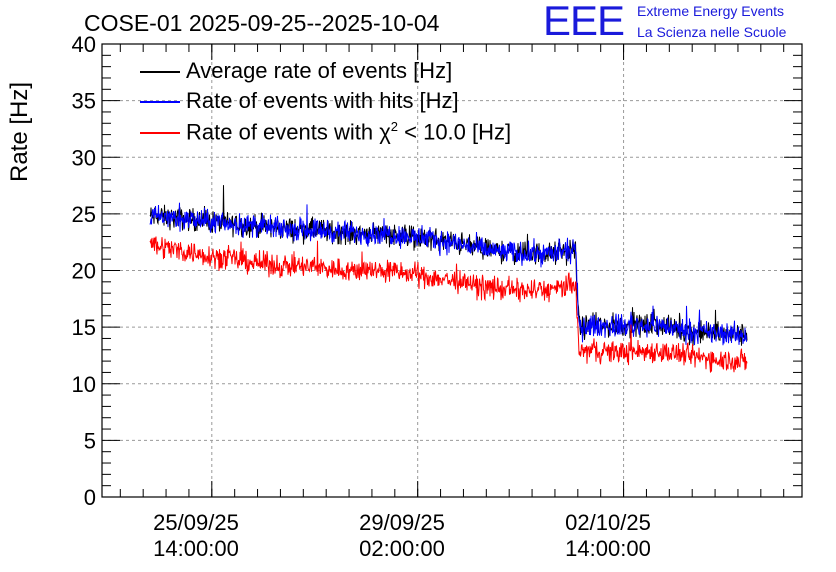 The width and height of the screenshot is (836, 572). Describe the element at coordinates (584, 22) in the screenshot. I see `eee-logo: EEE` at that location.